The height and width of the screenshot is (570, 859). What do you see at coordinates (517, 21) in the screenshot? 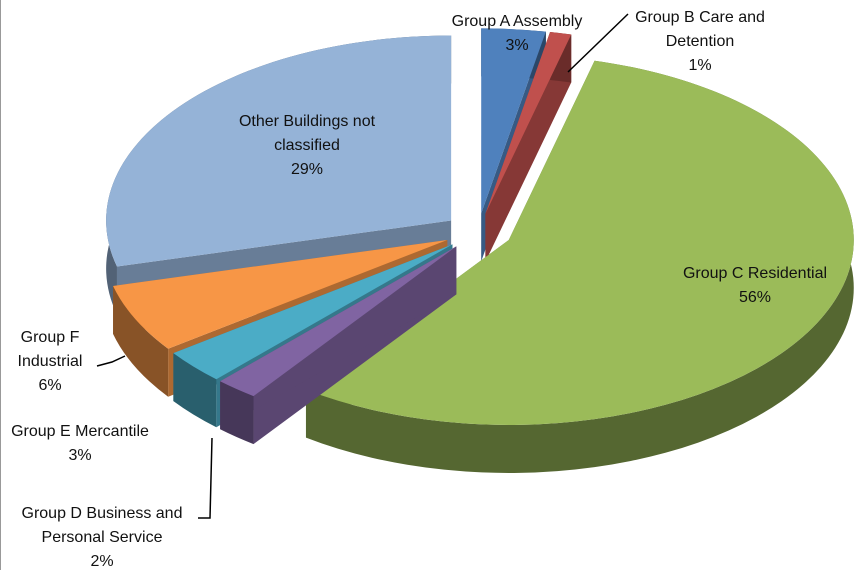
I see `category-name: Group A Assembly` at bounding box center [517, 21].